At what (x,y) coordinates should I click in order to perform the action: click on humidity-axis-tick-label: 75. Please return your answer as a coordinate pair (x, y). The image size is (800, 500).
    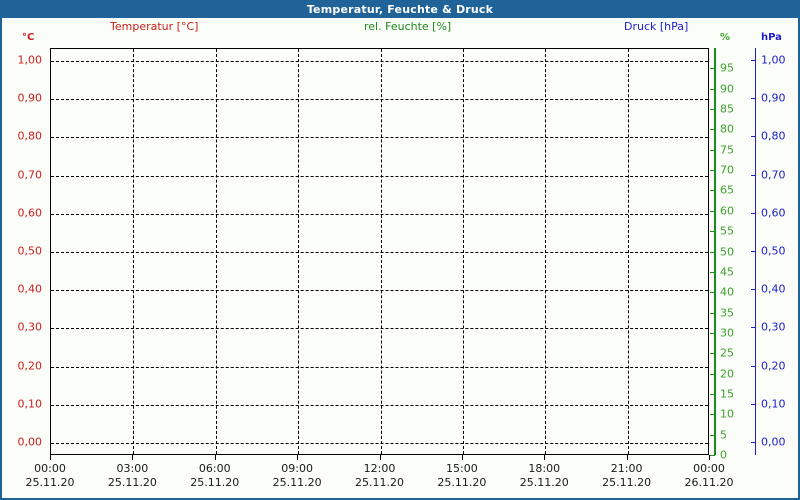
    Looking at the image, I should click on (727, 150).